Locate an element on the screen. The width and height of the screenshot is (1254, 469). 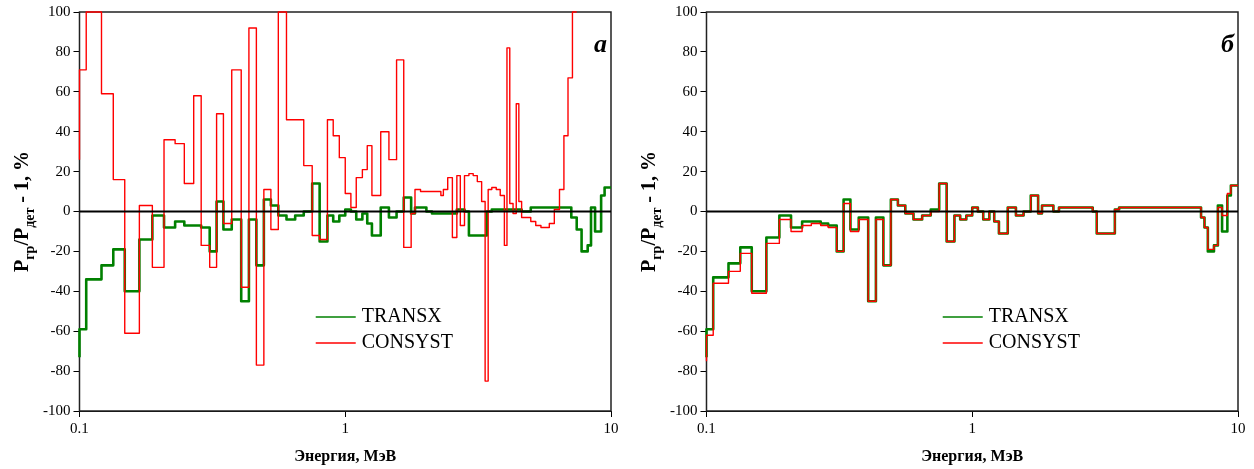
annotation: б is located at coordinates (1228, 43).